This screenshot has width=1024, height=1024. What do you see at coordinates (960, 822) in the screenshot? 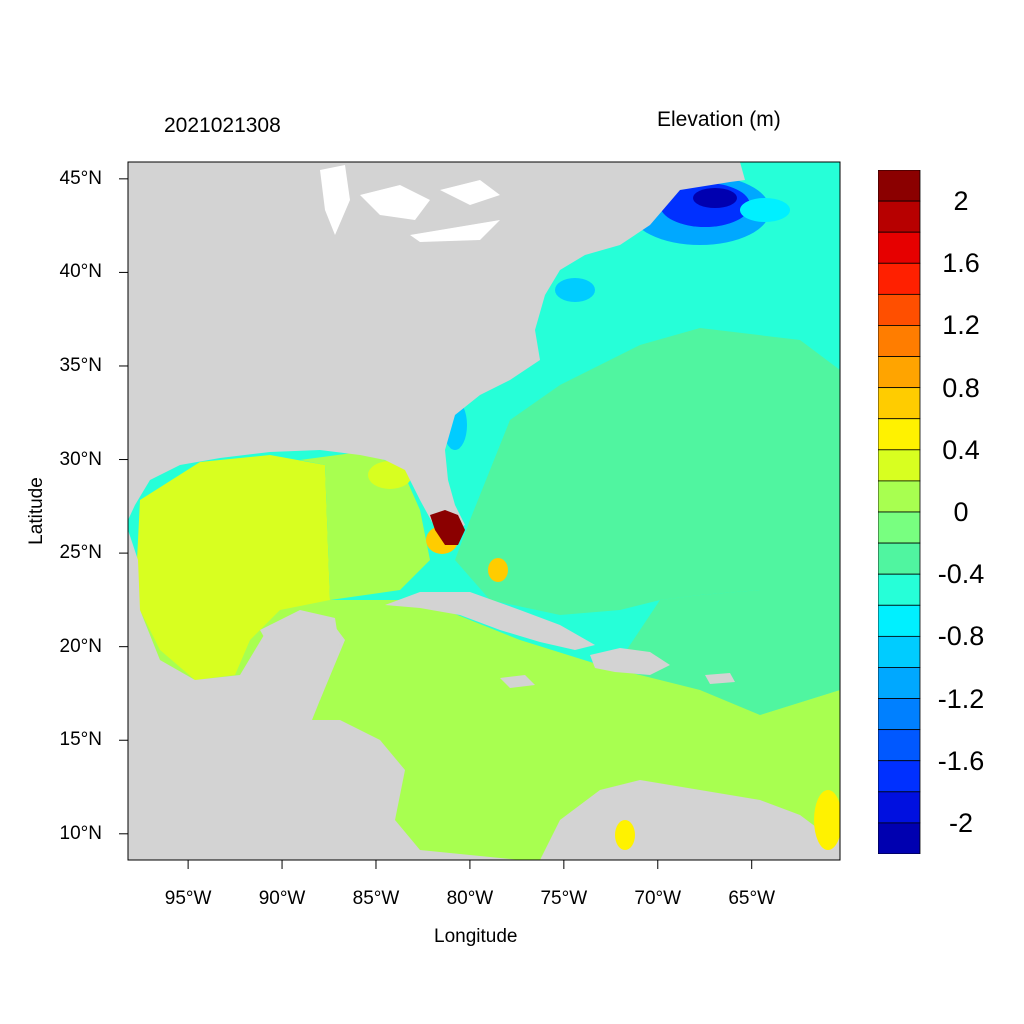
I see `colorbar-label: -2` at bounding box center [960, 822].